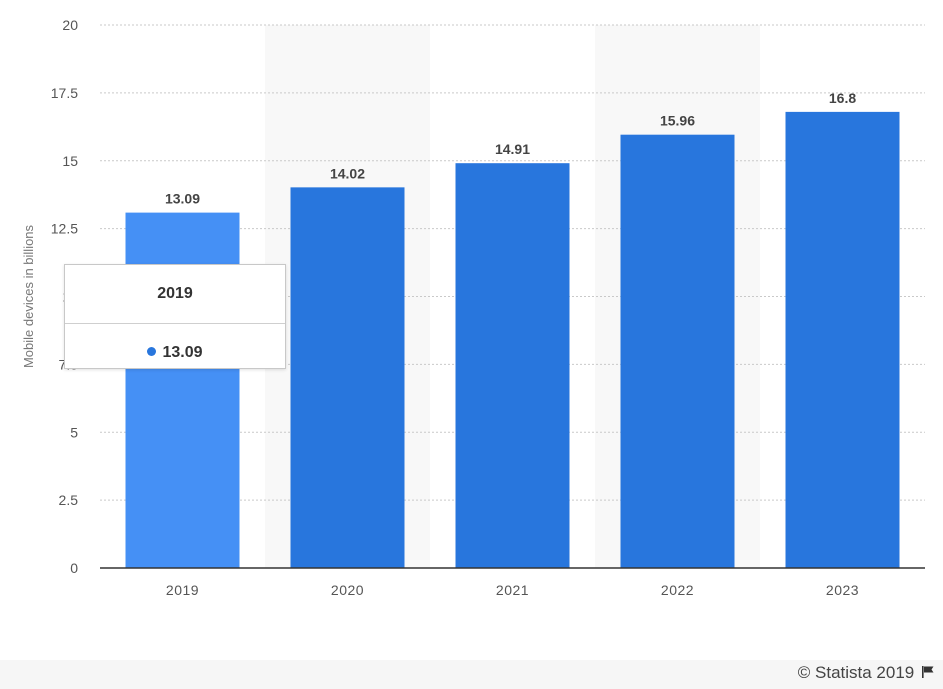 The height and width of the screenshot is (689, 943). Describe the element at coordinates (347, 590) in the screenshot. I see `x-tick-label-2020: 2020` at that location.